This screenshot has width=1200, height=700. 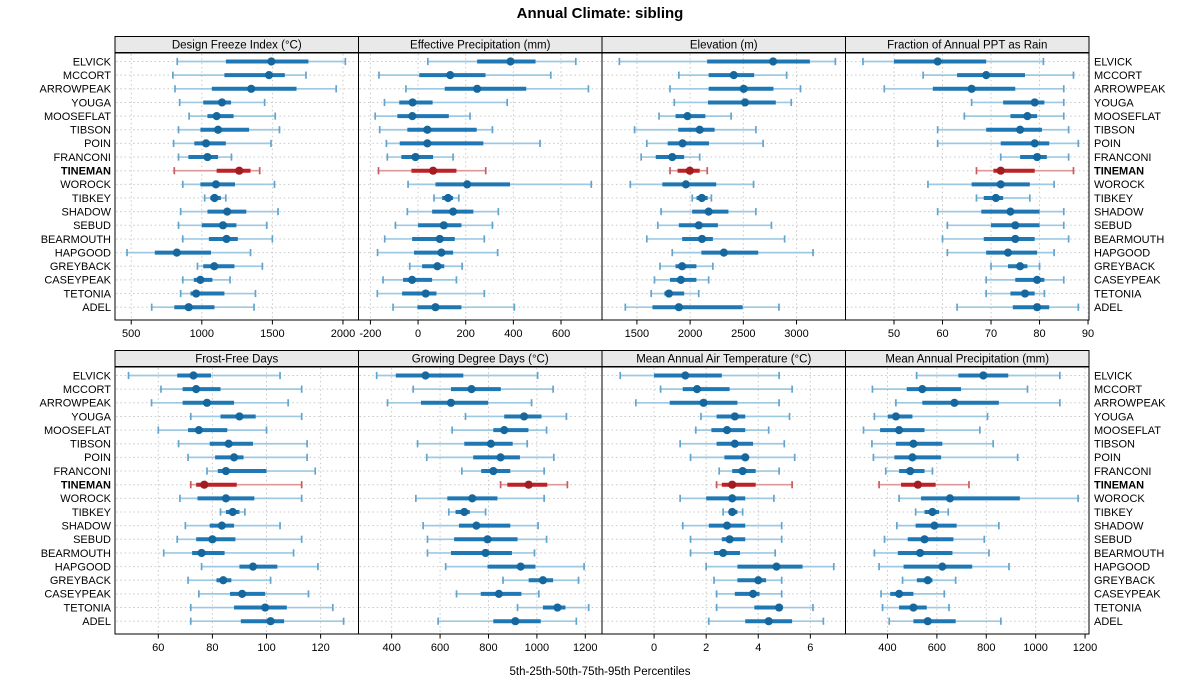 I want to click on tick-label: 2500, so click(x=743, y=334).